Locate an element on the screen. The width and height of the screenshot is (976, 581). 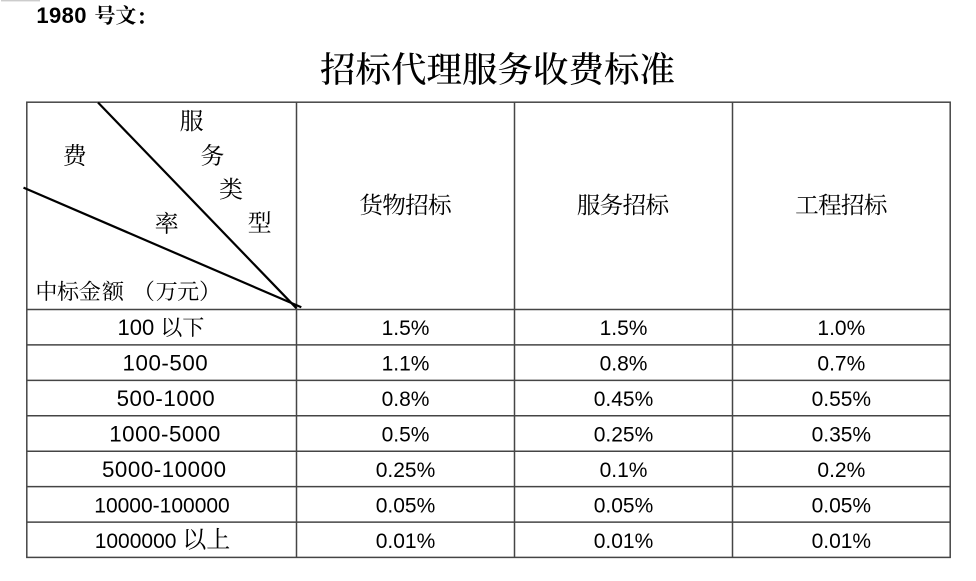
svg-text: 10000-100000 is located at coordinates (161, 505).